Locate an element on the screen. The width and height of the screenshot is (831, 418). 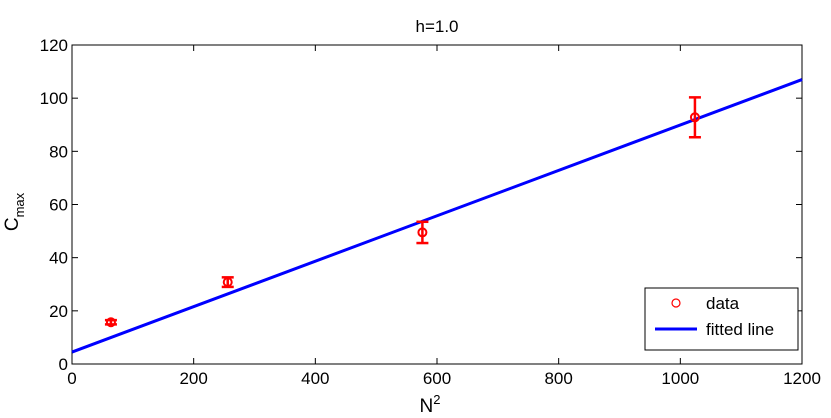
y-tick-label: 40 is located at coordinates (58, 258).